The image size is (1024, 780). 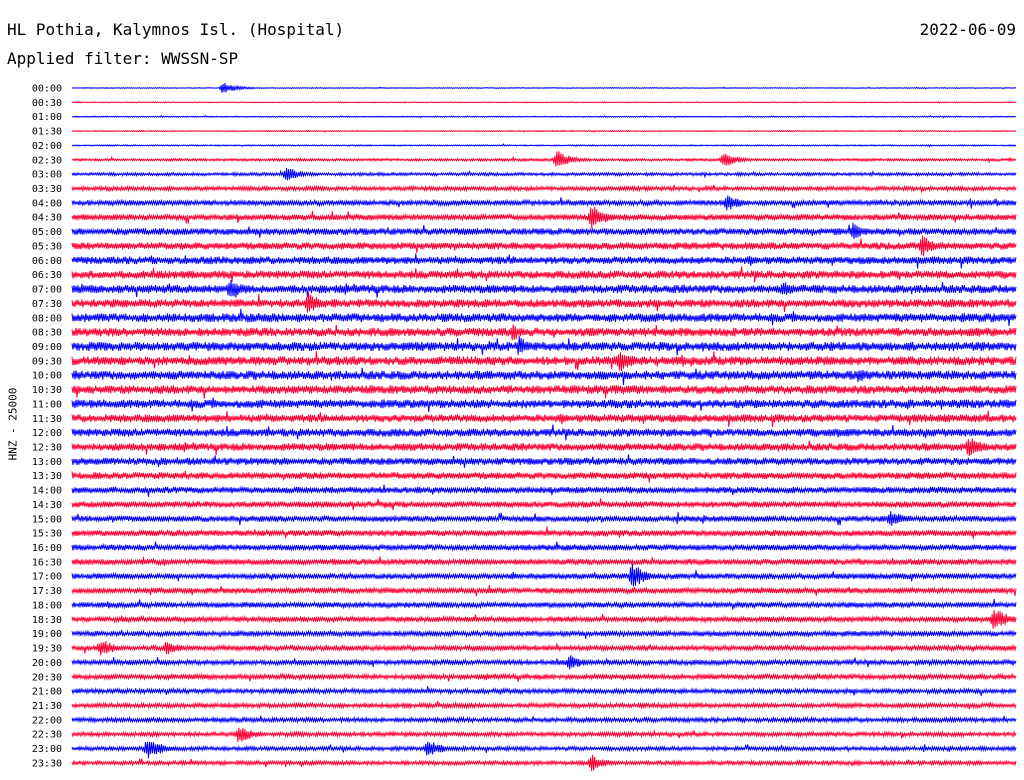 What do you see at coordinates (47, 103) in the screenshot?
I see `row-time-label: 00:30` at bounding box center [47, 103].